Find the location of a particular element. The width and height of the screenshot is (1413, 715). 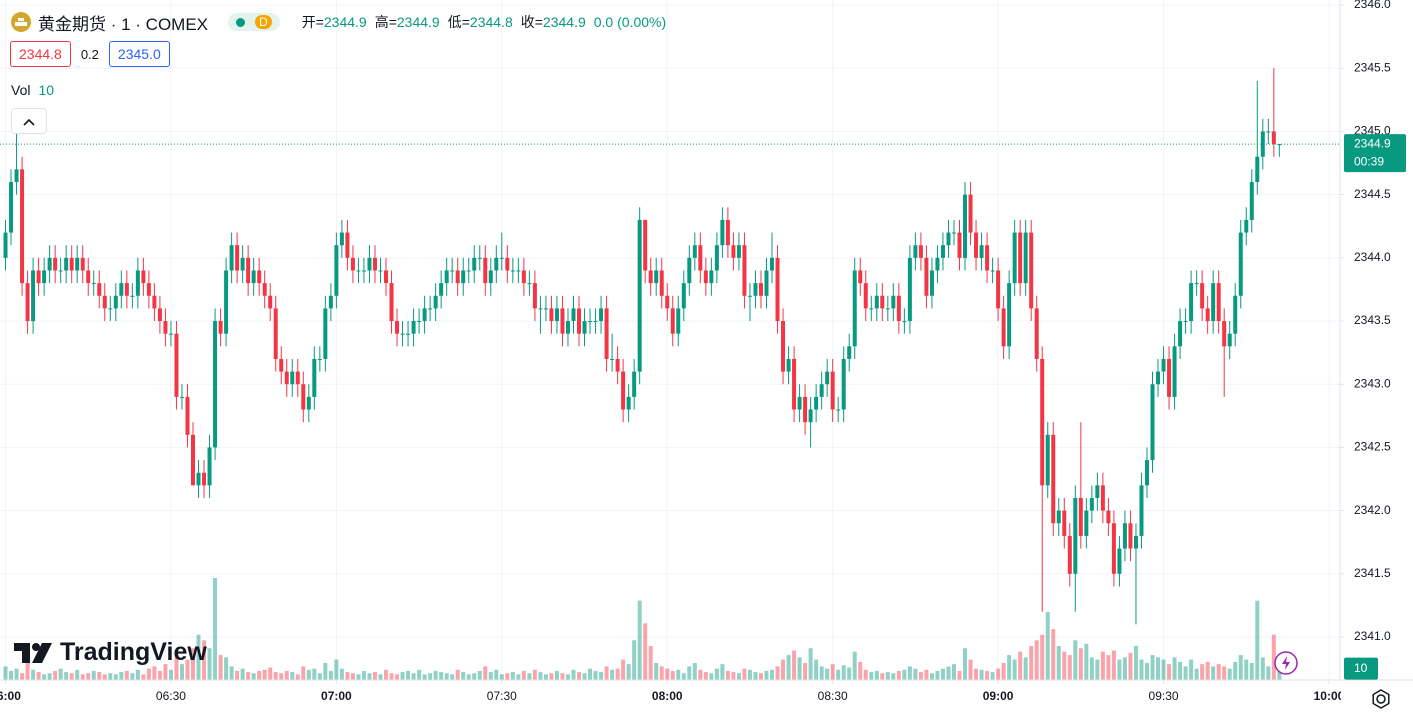

price-tag-value: 2344.9 is located at coordinates (1372, 143).